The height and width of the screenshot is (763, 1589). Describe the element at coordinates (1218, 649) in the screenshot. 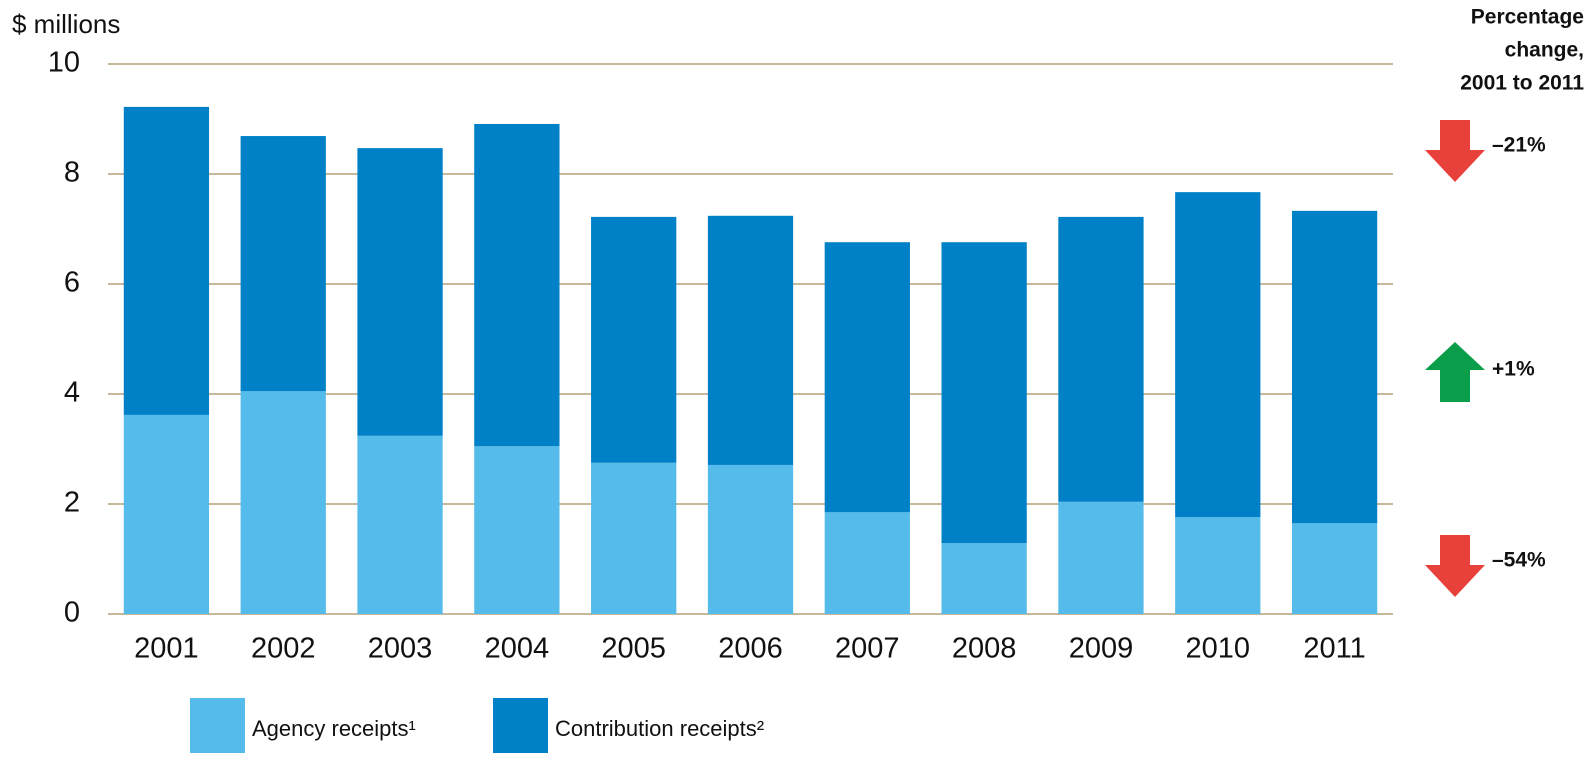

I see `x-tick-label: 2010` at that location.